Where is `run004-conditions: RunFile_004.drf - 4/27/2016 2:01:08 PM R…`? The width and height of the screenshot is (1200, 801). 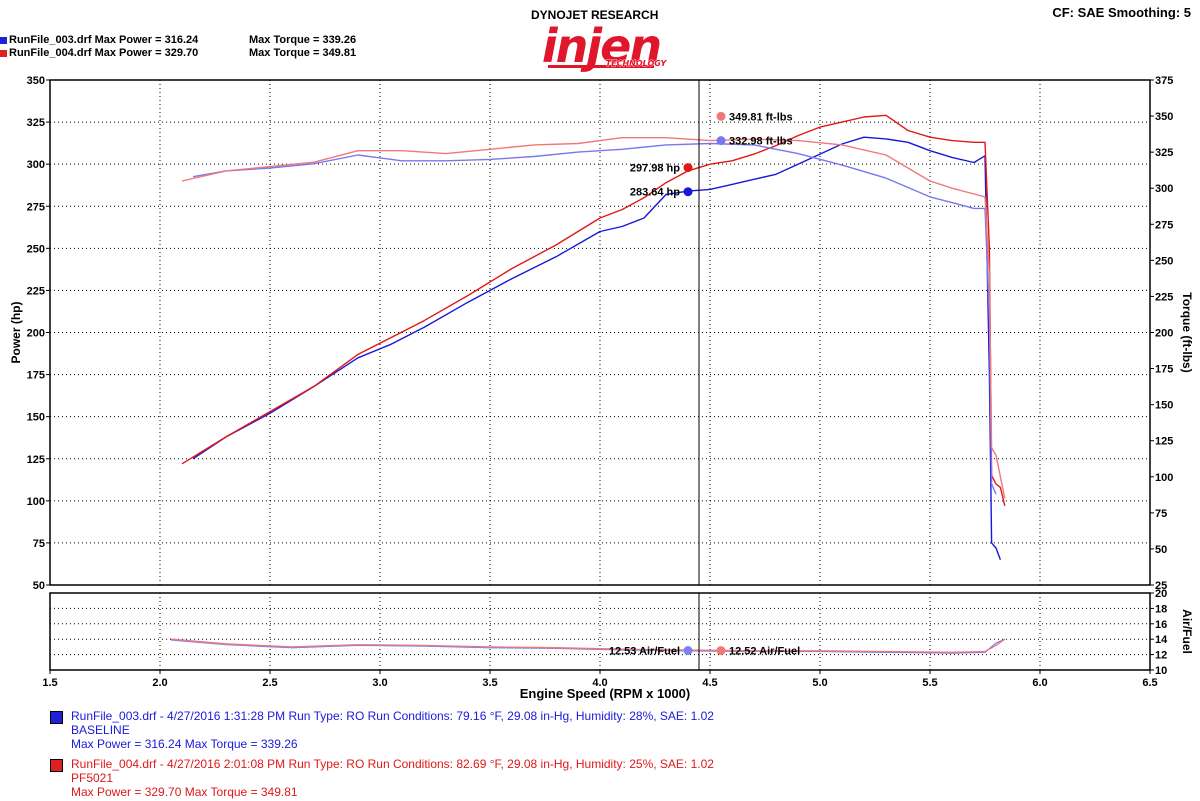 run004-conditions: RunFile_004.drf - 4/27/2016 2:01:08 PM R… is located at coordinates (392, 764).